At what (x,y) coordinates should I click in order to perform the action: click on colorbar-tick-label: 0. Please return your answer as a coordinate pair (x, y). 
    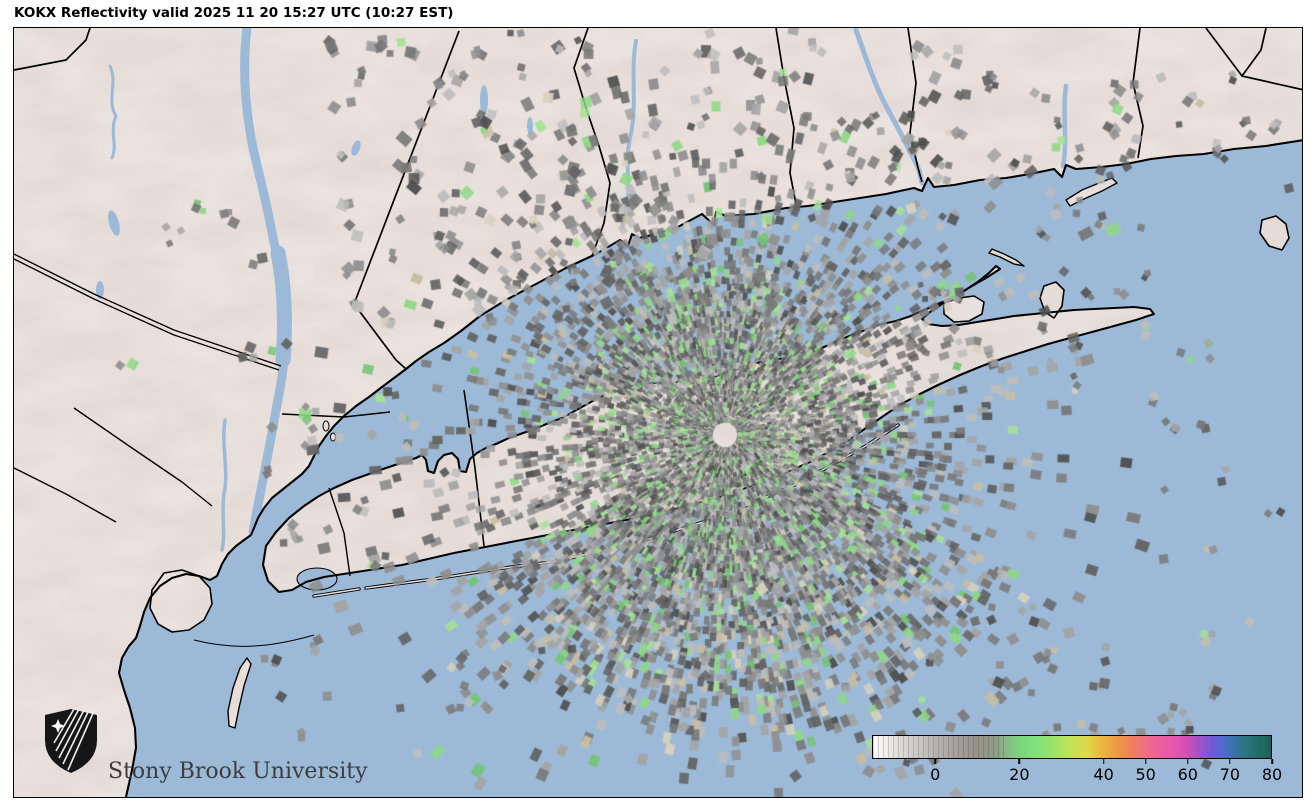
    Looking at the image, I should click on (935, 774).